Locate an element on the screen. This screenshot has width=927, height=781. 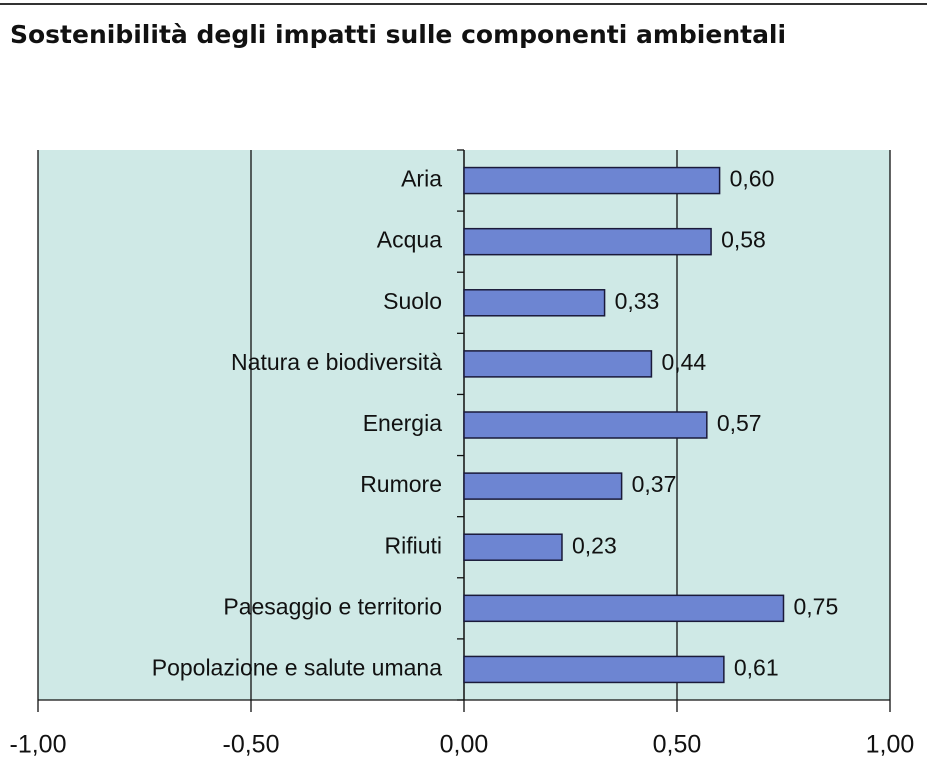
y-tick-label: Suolo is located at coordinates (412, 301).